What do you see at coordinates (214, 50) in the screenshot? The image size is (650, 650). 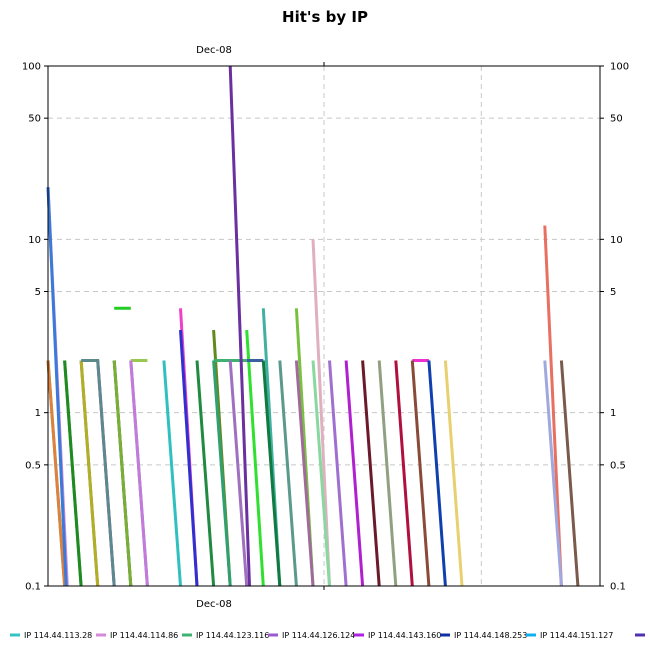 I see `x-tick-label-top: Dec-08` at bounding box center [214, 50].